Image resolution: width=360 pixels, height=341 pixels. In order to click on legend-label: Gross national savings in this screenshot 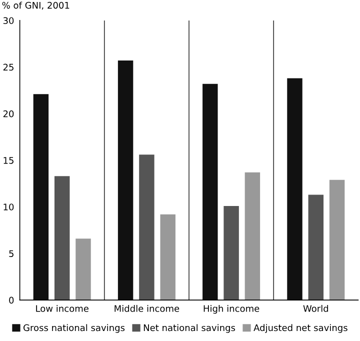, I will do `click(74, 328)`.